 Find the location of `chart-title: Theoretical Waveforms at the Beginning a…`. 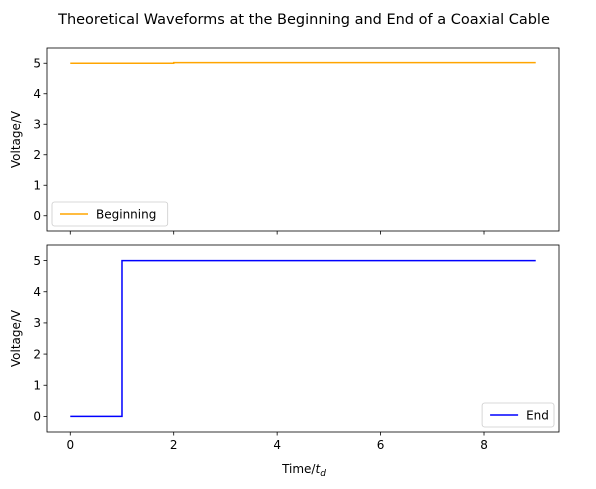

chart-title: Theoretical Waveforms at the Beginning a… is located at coordinates (303, 20).